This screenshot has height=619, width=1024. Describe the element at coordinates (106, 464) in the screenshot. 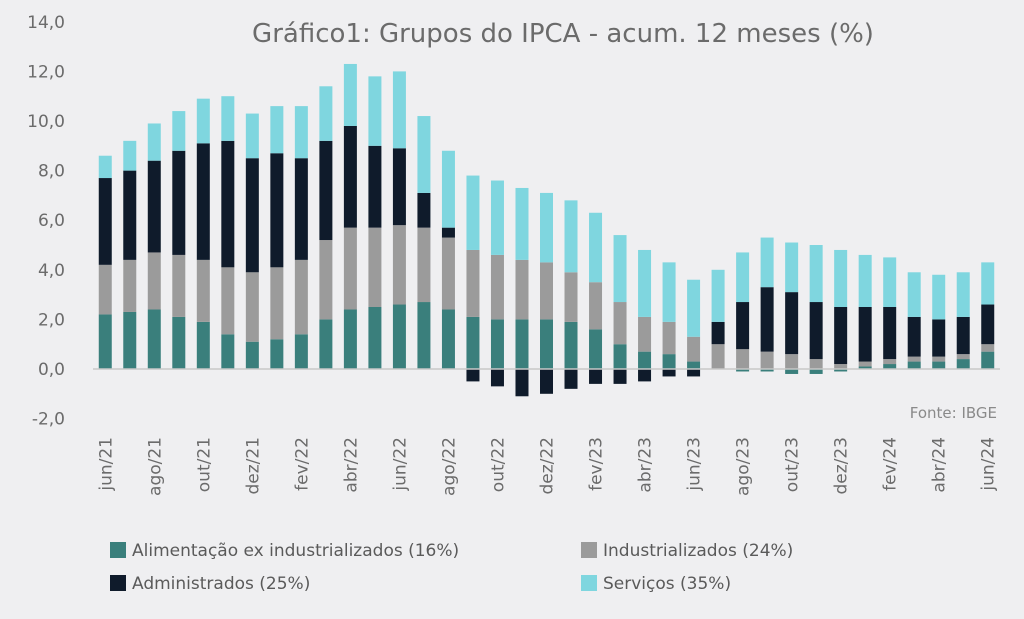

I see `x-tick-label: jun/21` at that location.